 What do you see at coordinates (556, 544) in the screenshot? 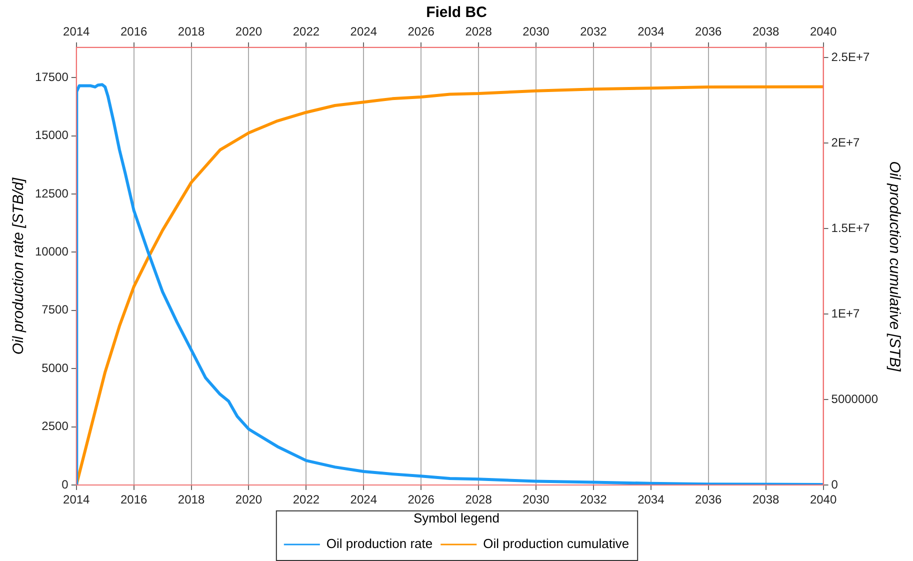
I see `legend-label: Oil production cumulative` at bounding box center [556, 544].